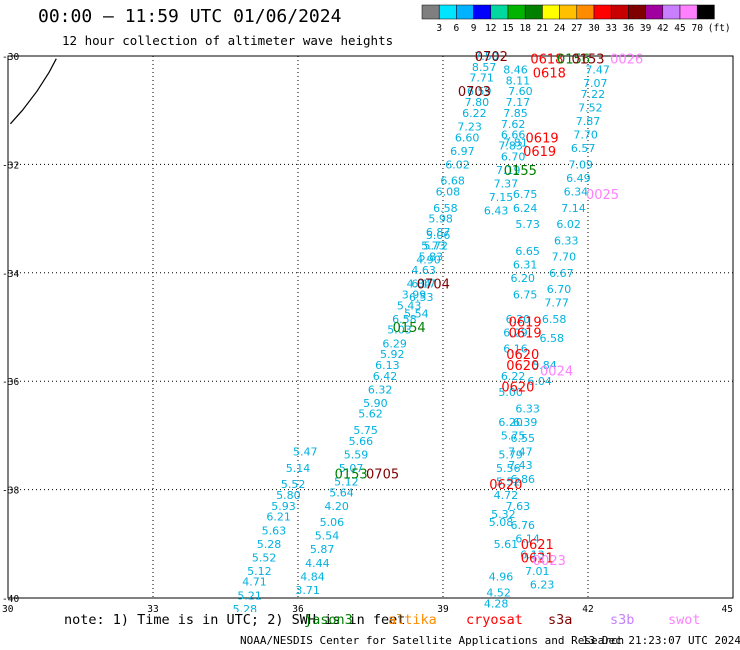 The height and width of the screenshot is (650, 740). I want to click on satellite-legend-jason3: jason3, so click(328, 620).